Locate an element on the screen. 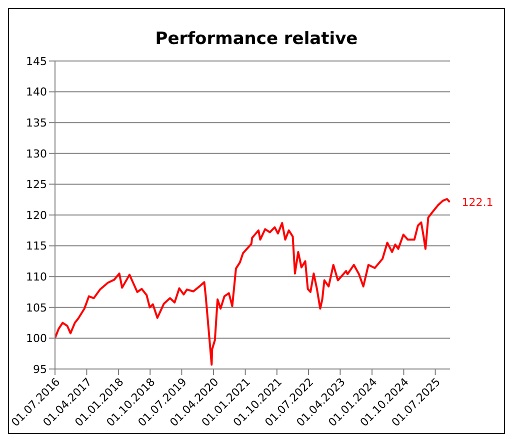 This screenshot has width=515, height=440. annotation: 122.1 is located at coordinates (478, 202).